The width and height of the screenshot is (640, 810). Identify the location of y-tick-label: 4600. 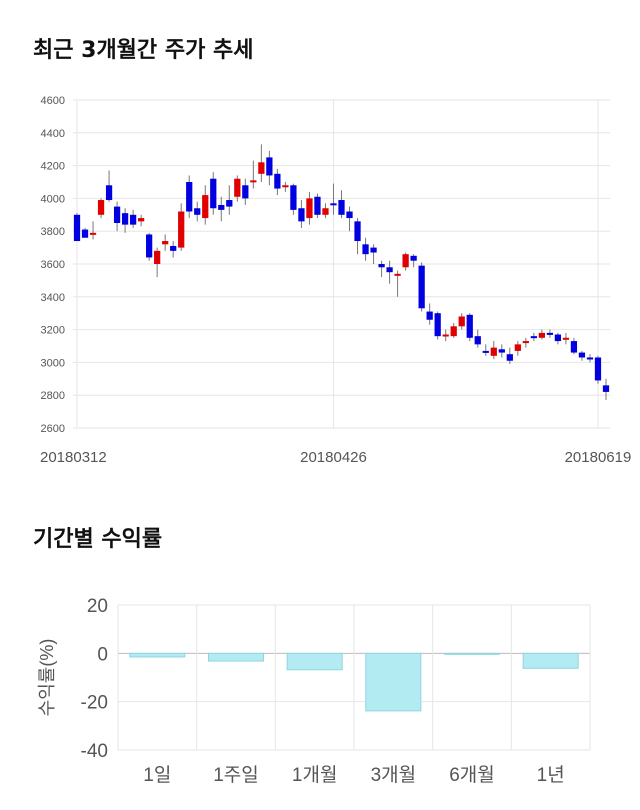
(53, 101).